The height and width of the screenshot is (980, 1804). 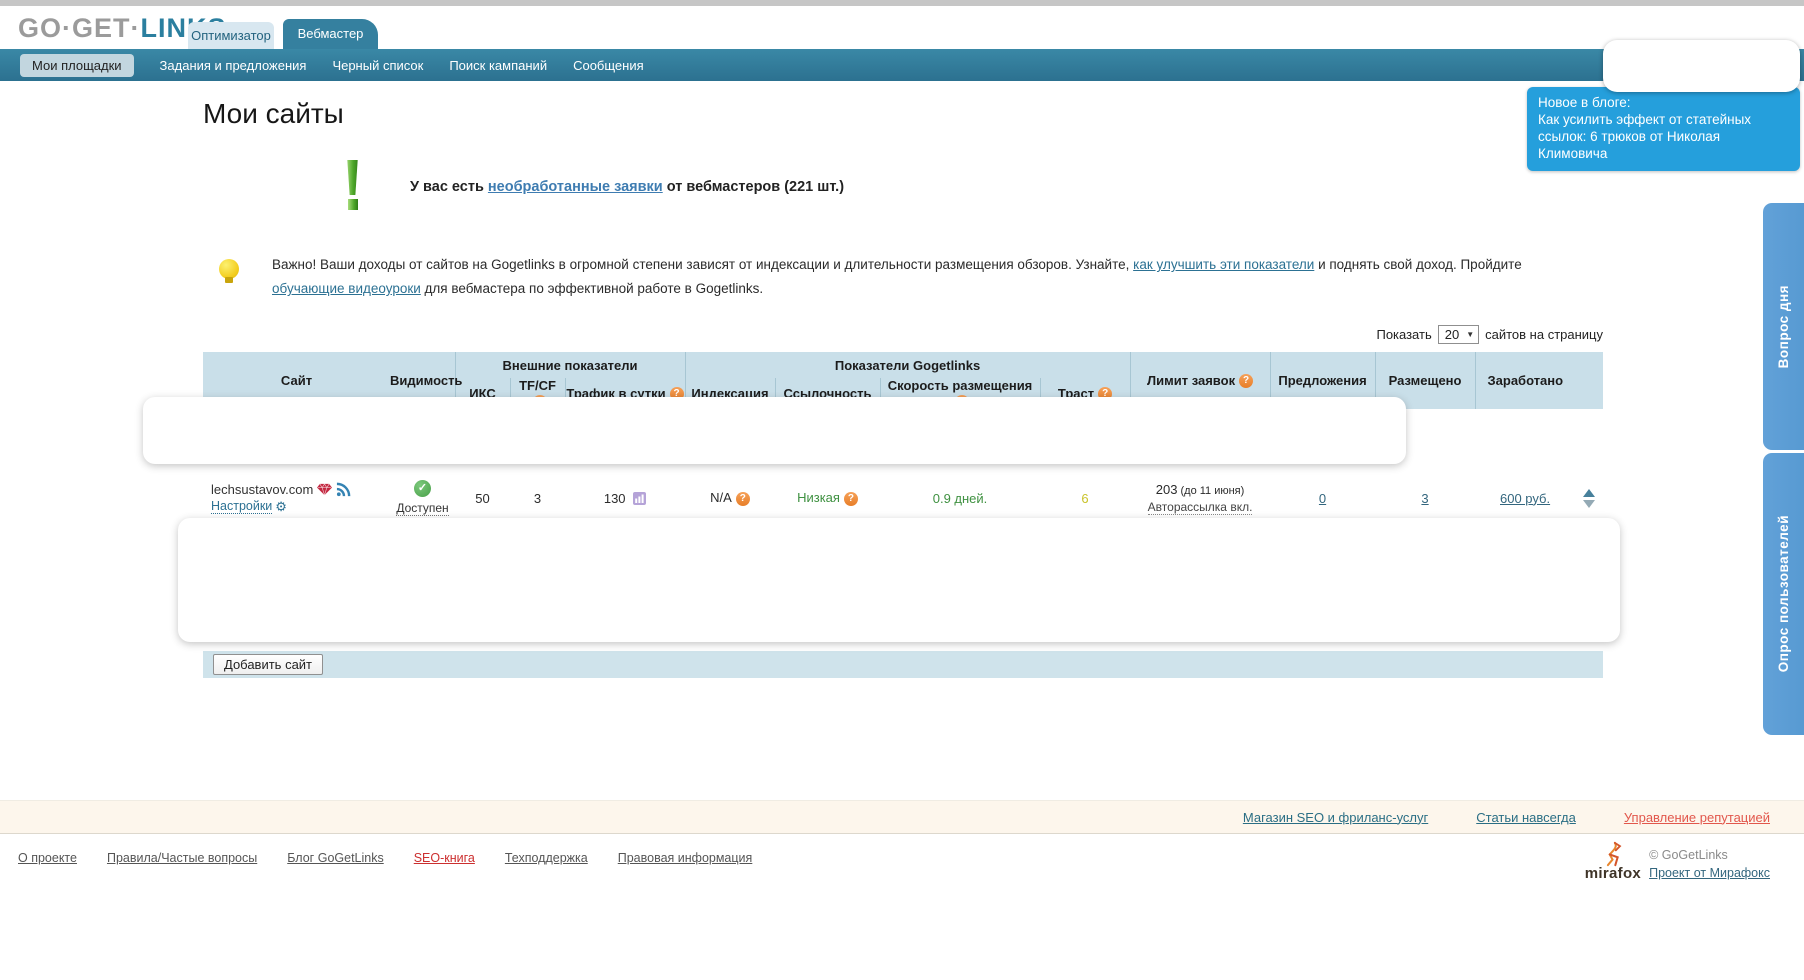 What do you see at coordinates (231, 35) in the screenshot?
I see `tab-optimizer: Оптимизатор` at bounding box center [231, 35].